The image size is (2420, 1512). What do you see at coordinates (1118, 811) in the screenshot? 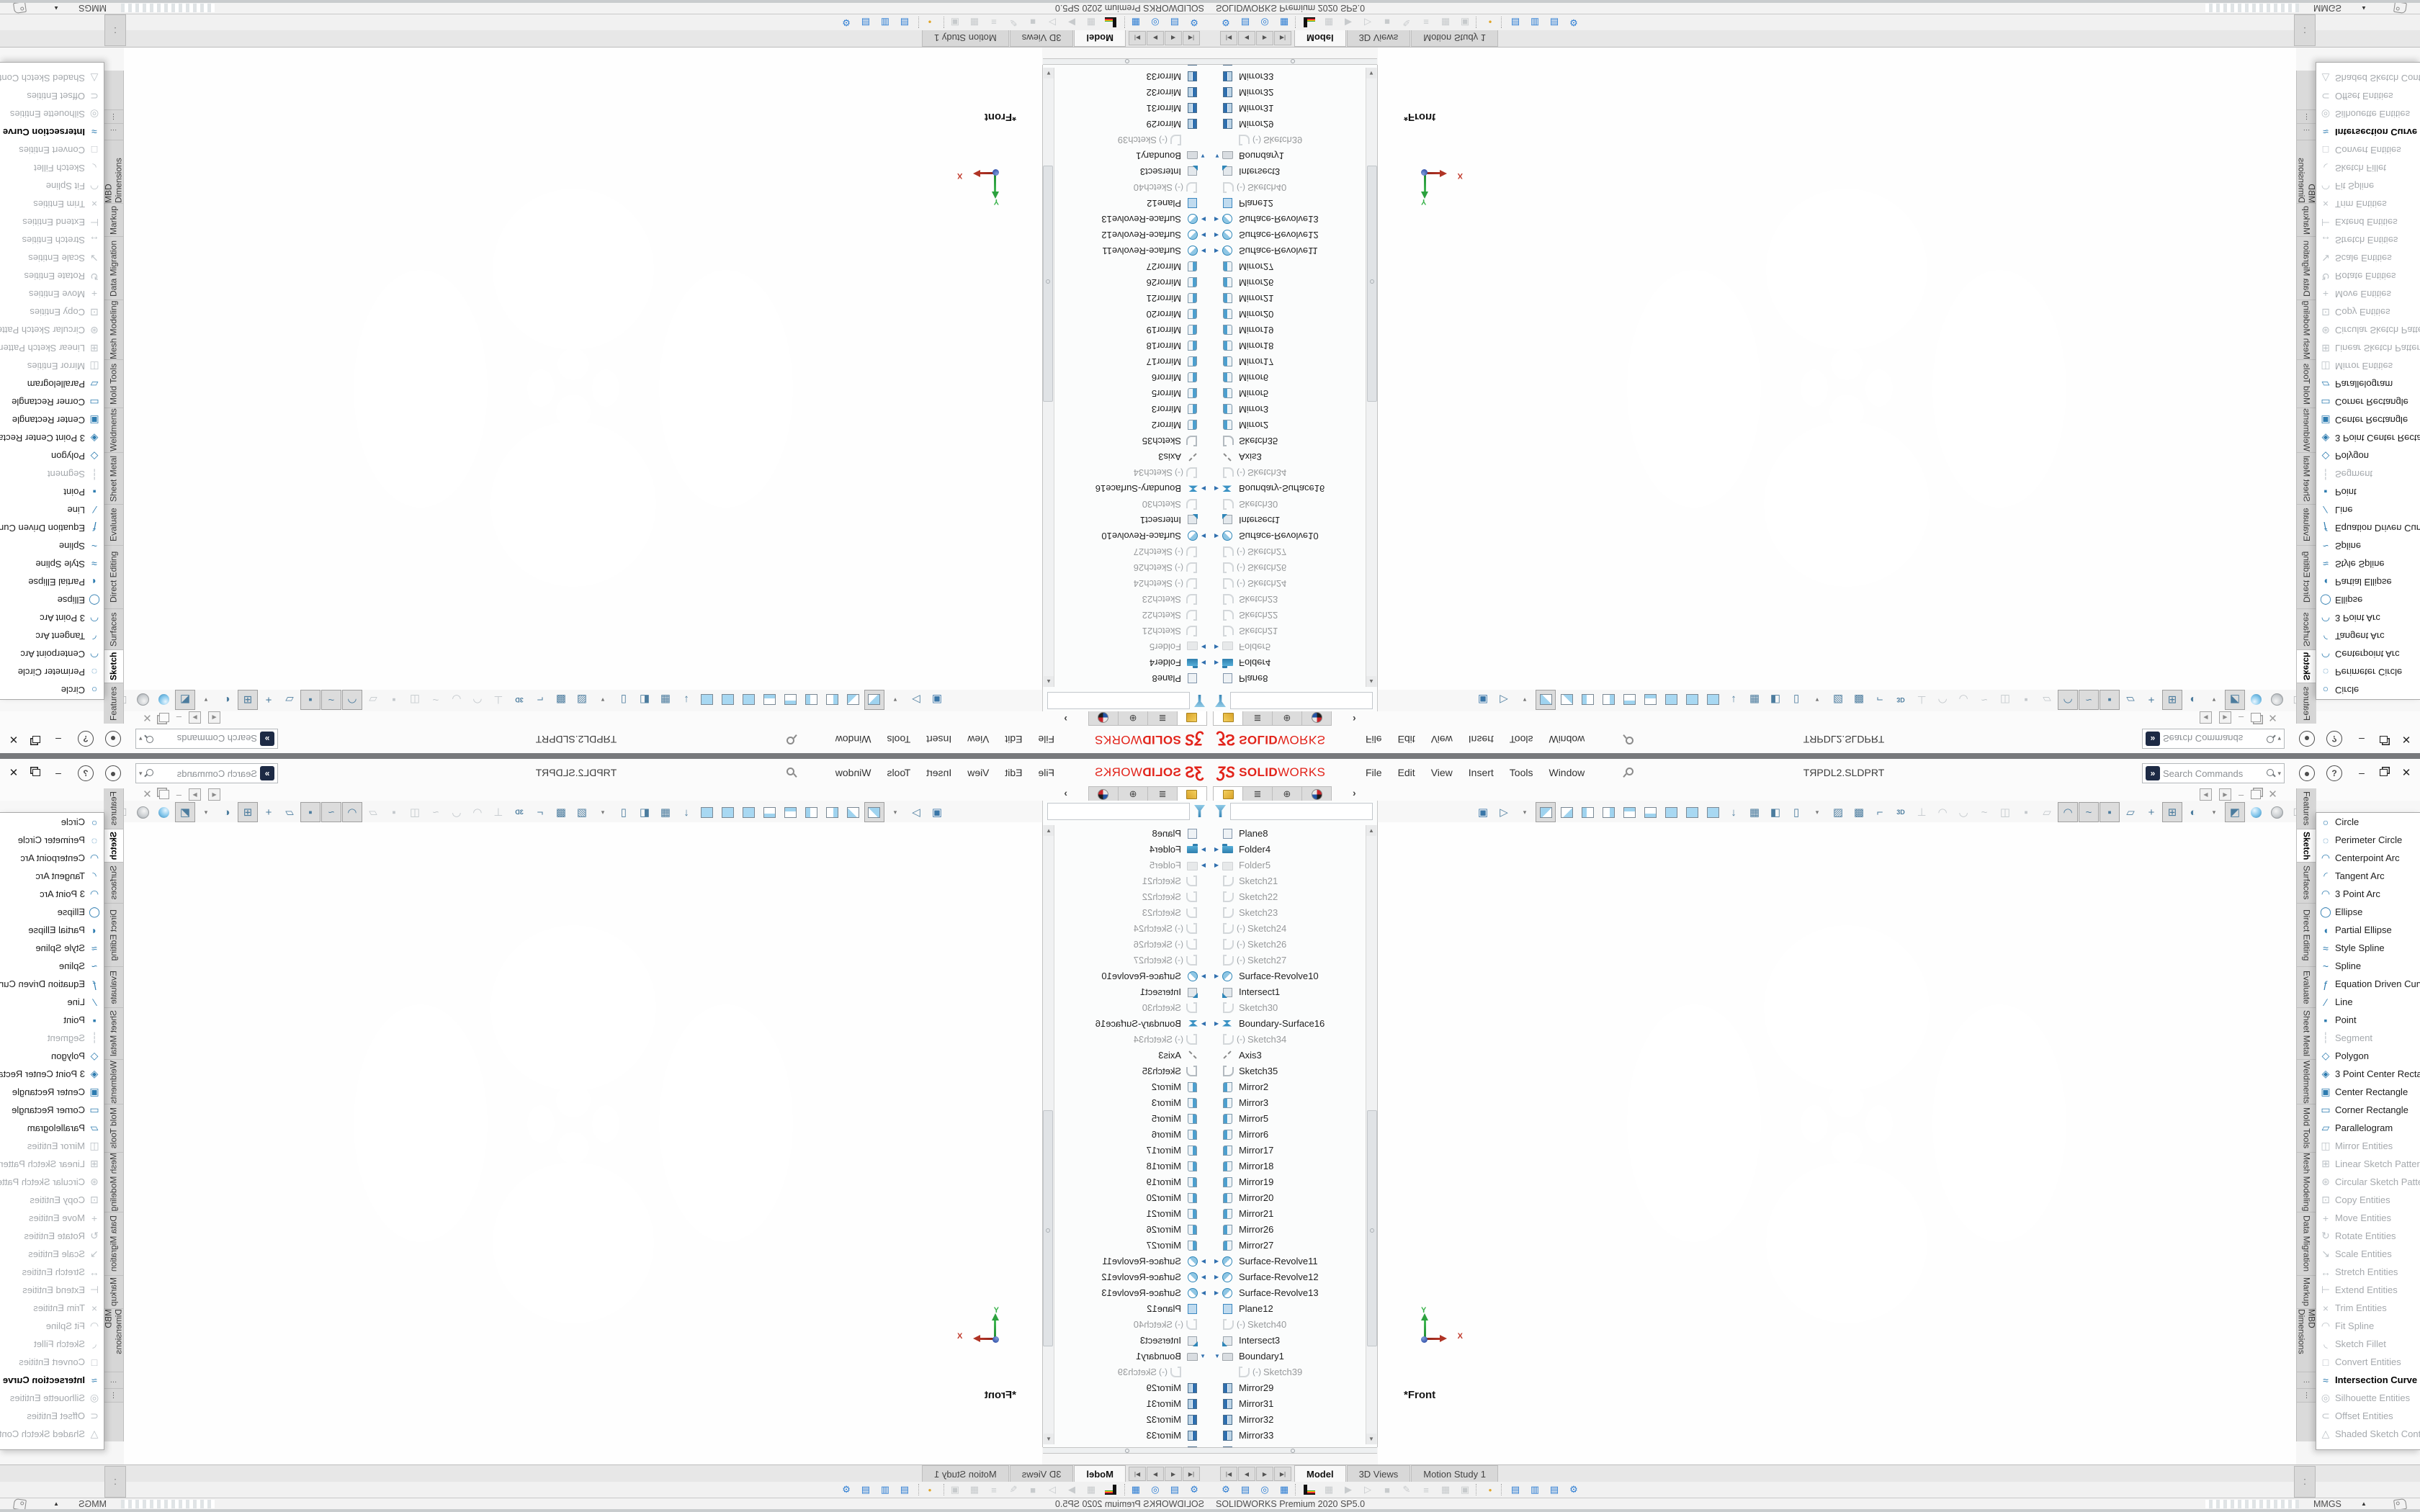
I see `filter-input` at bounding box center [1118, 811].